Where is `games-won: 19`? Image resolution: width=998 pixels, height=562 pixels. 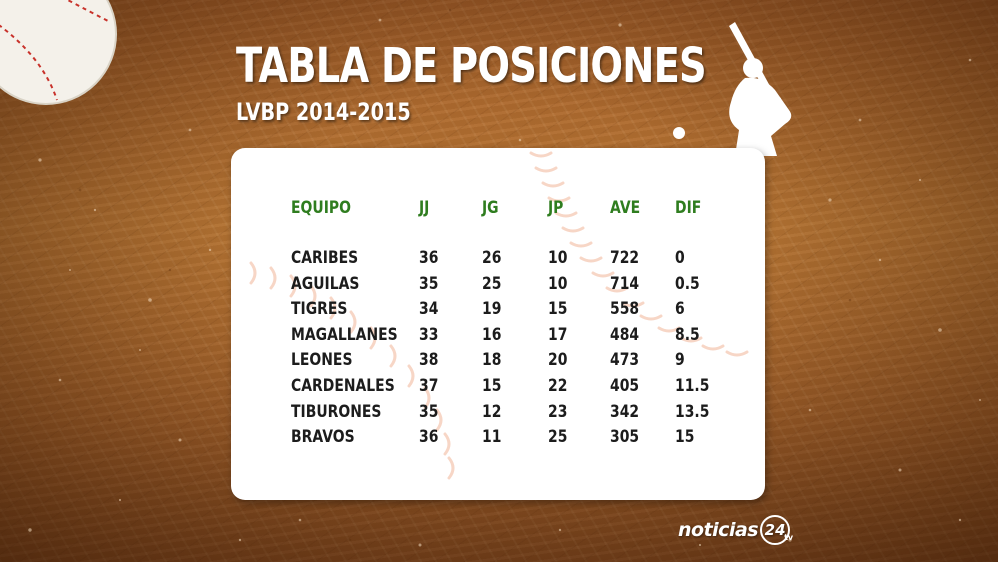
games-won: 19 is located at coordinates (492, 309).